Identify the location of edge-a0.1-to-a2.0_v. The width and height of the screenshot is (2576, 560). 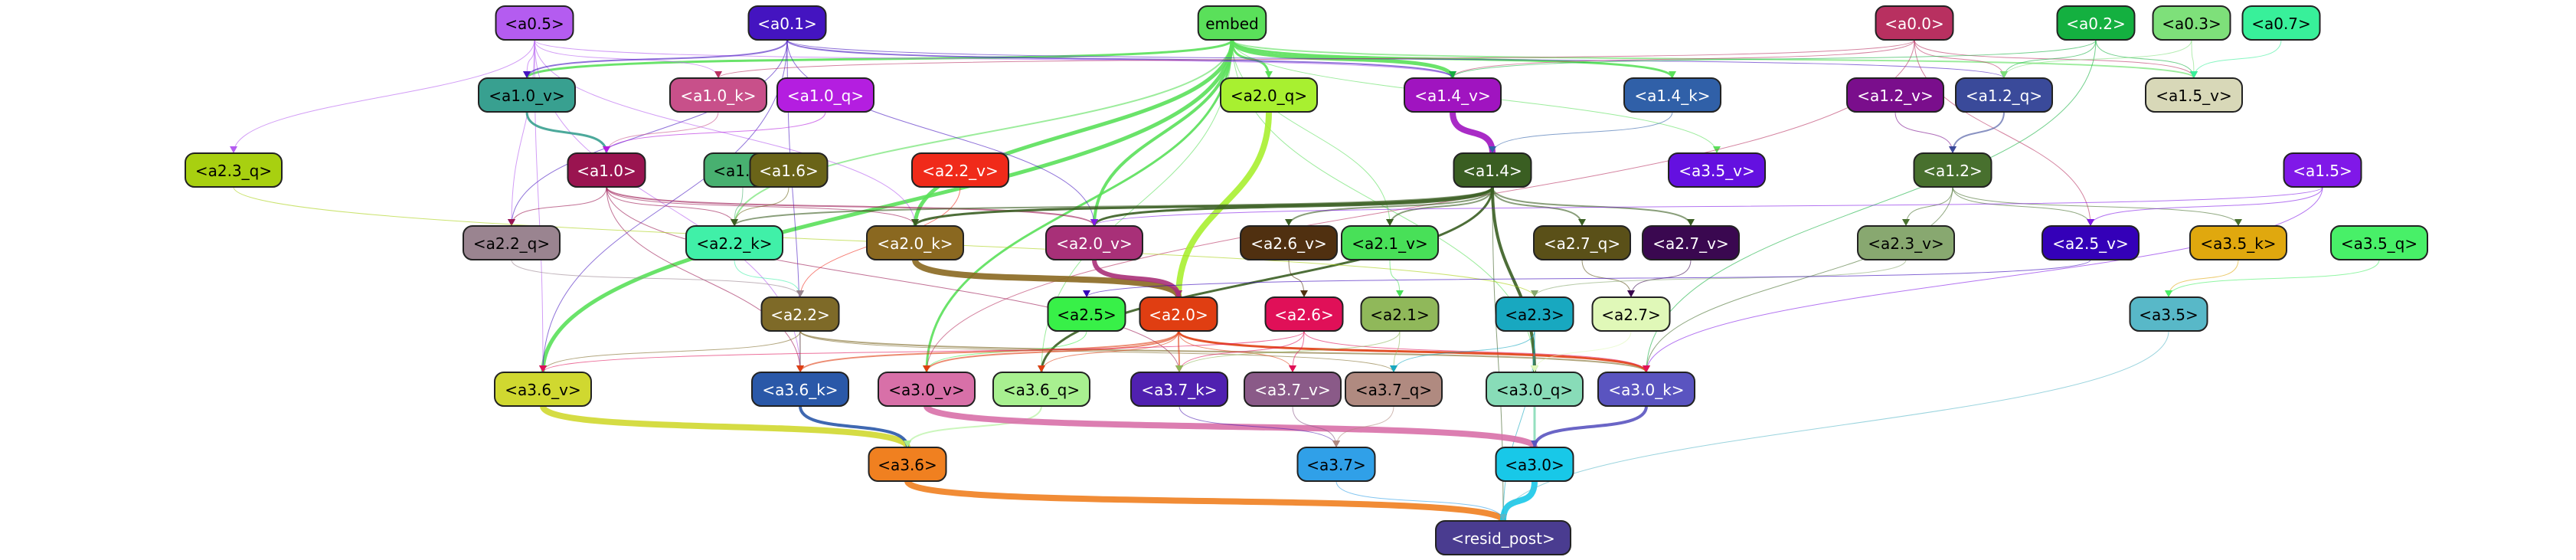
(940, 133).